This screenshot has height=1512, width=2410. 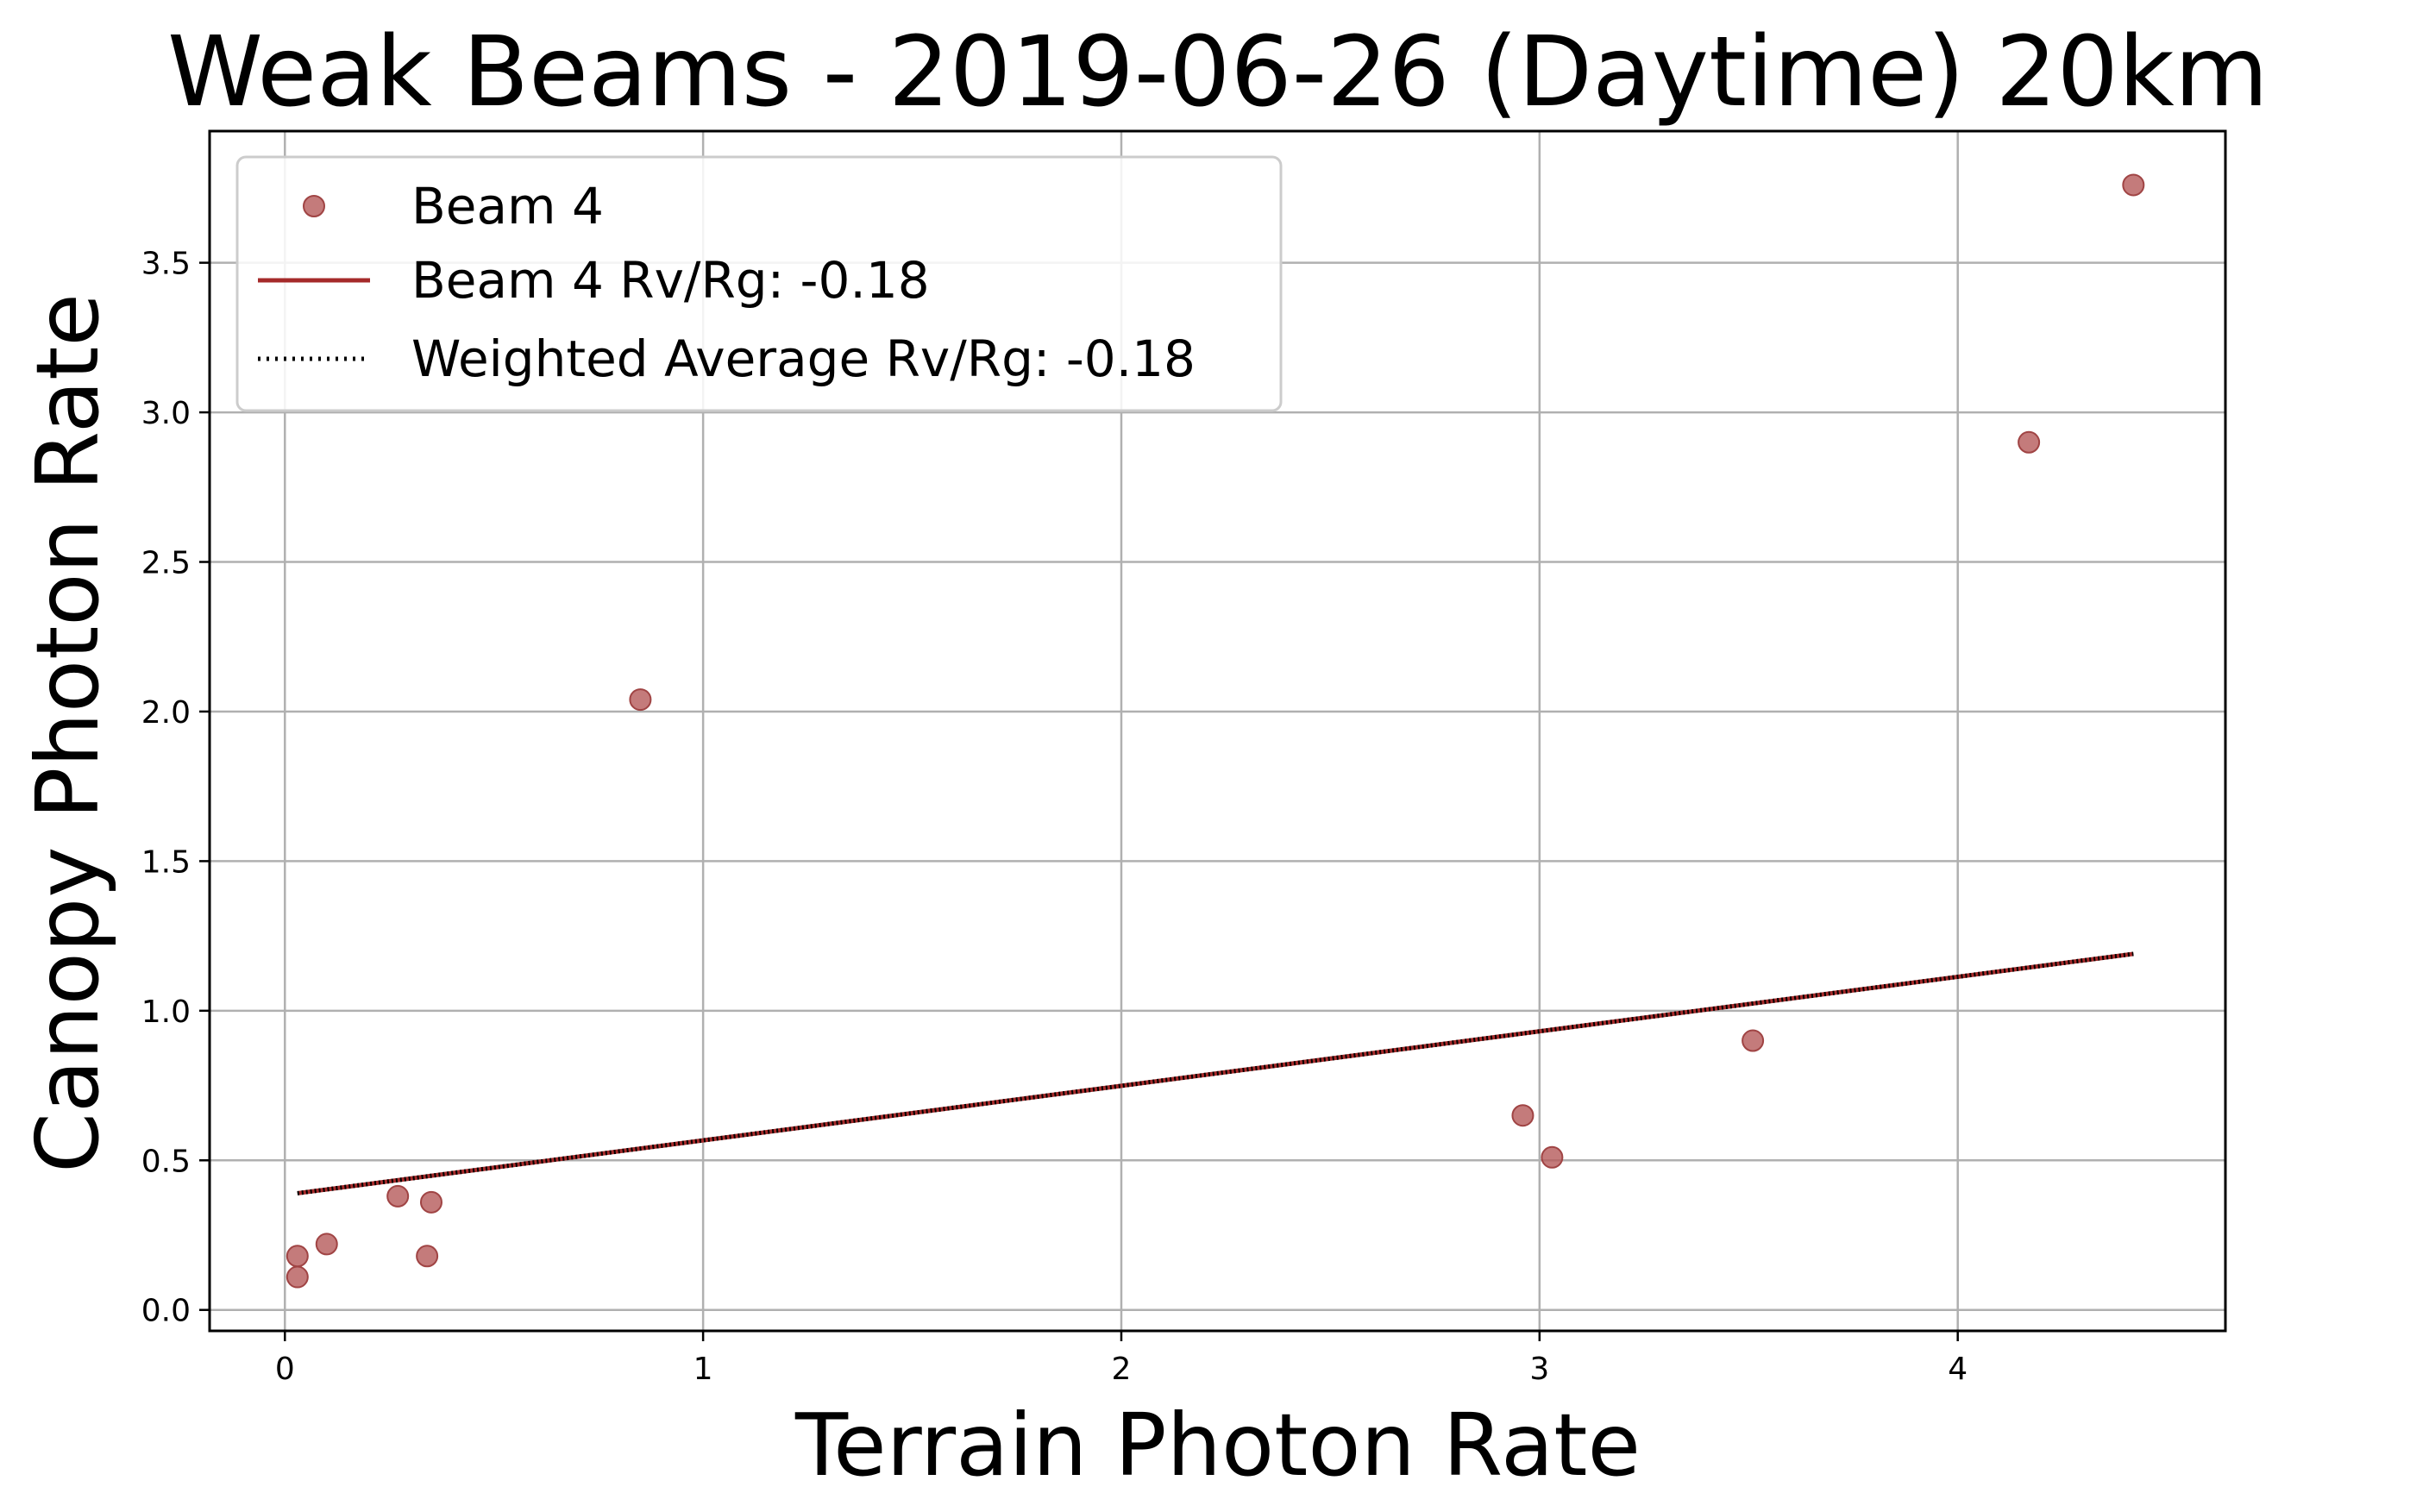 I want to click on x-tick-label: 3, so click(x=1539, y=1369).